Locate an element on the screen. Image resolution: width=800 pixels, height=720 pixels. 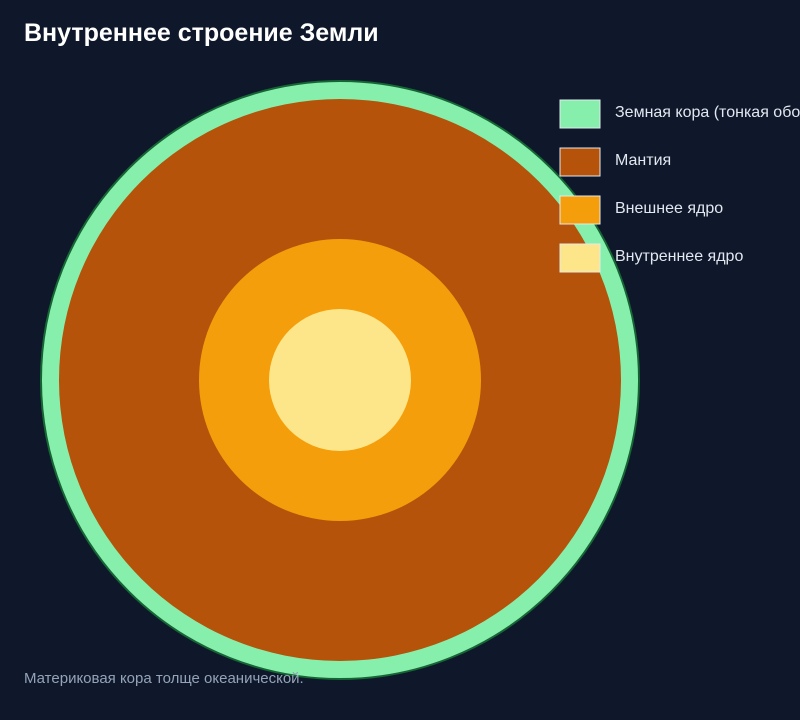
legend-item-crust: Земная кора (тонкая оболочка) is located at coordinates (679, 114).